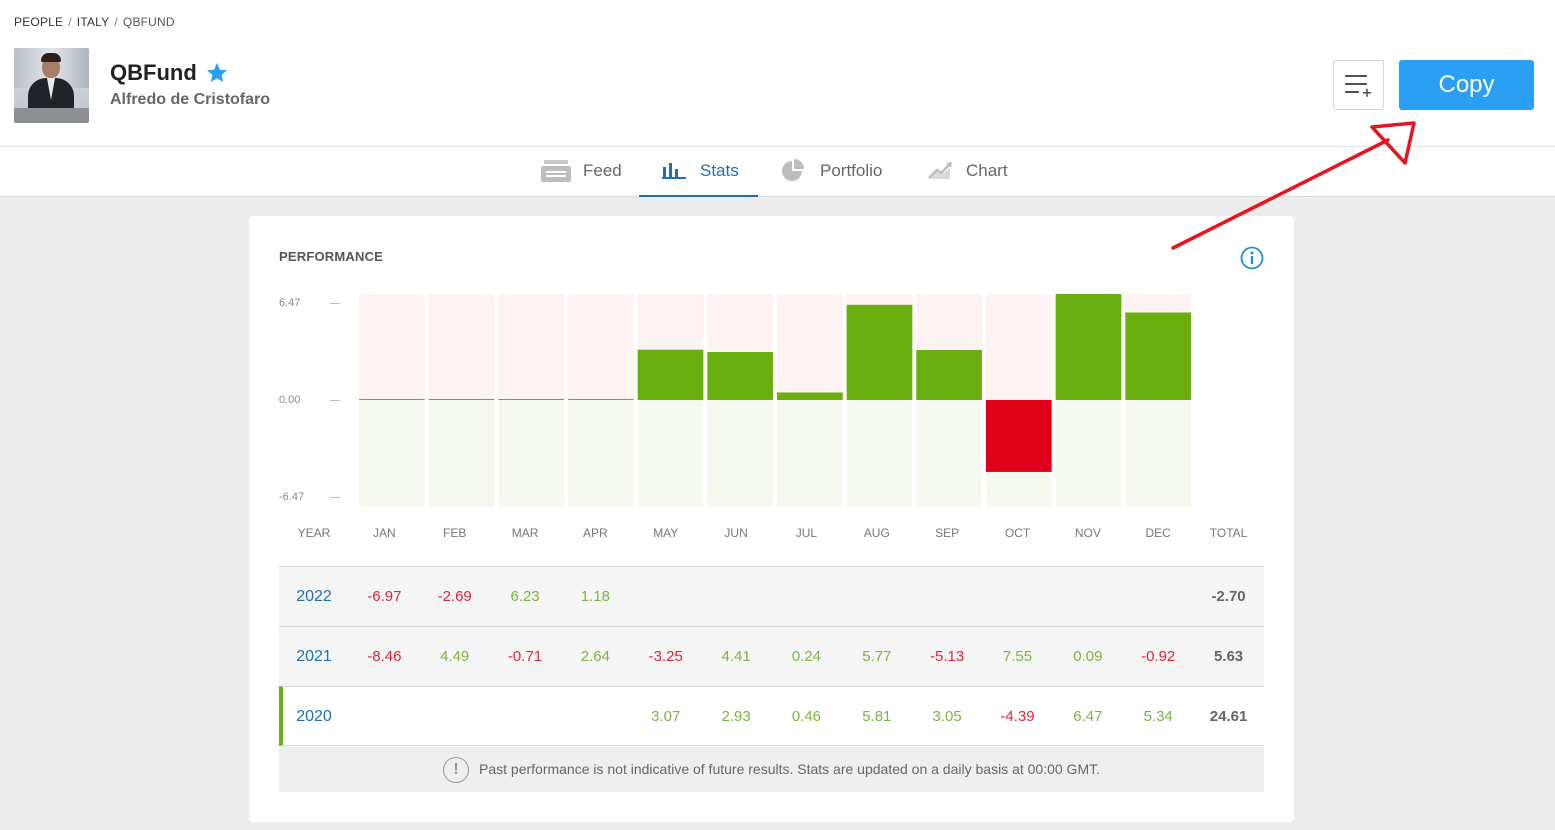 Image resolution: width=1555 pixels, height=830 pixels. Describe the element at coordinates (51, 85) in the screenshot. I see `avatar` at that location.